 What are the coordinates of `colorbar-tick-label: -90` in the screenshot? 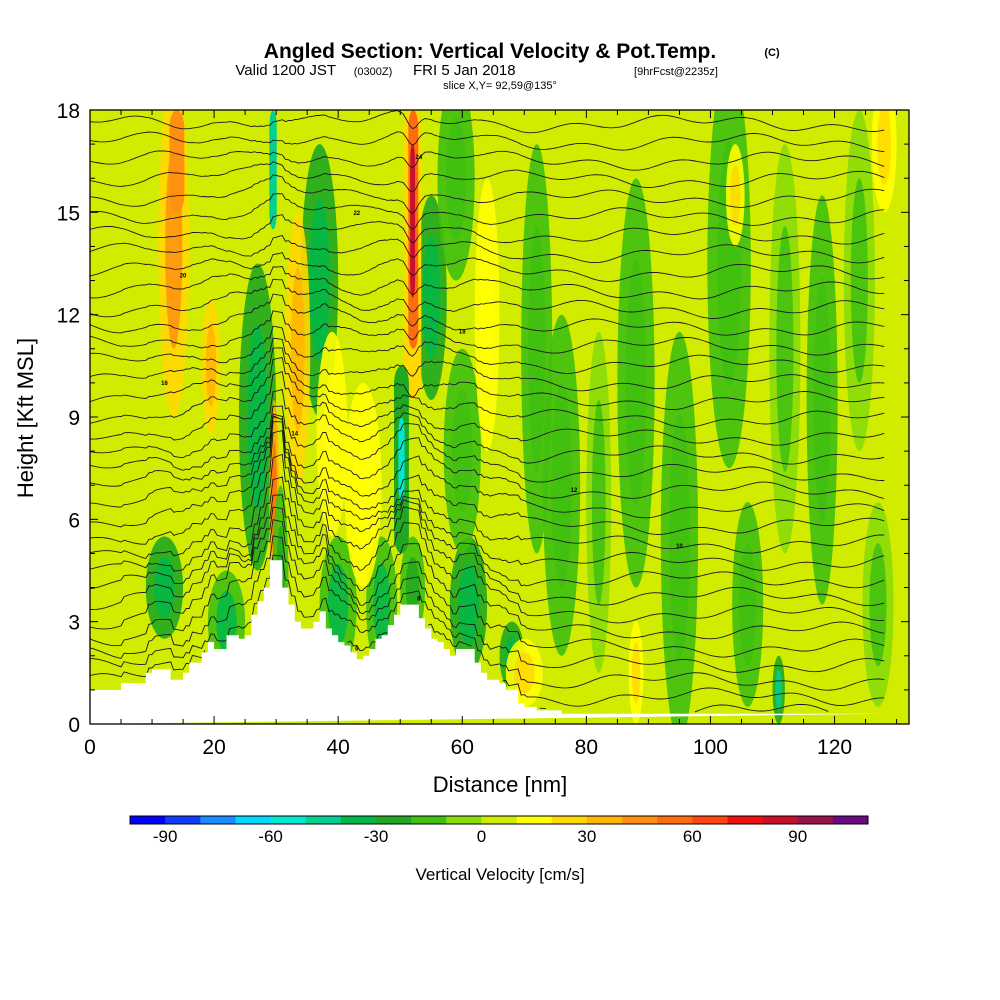 It's located at (165, 836).